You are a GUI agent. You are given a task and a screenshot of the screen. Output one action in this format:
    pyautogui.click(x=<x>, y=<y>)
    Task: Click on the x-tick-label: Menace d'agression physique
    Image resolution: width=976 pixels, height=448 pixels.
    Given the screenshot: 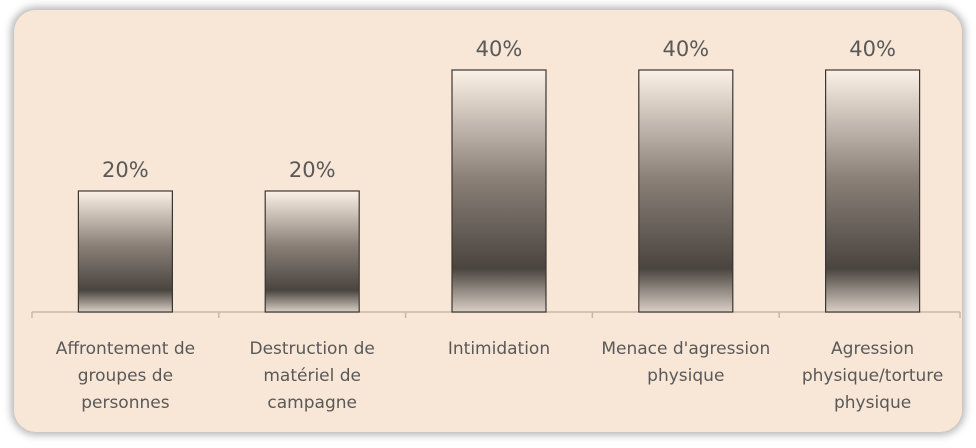 What is the action you would take?
    pyautogui.click(x=686, y=362)
    